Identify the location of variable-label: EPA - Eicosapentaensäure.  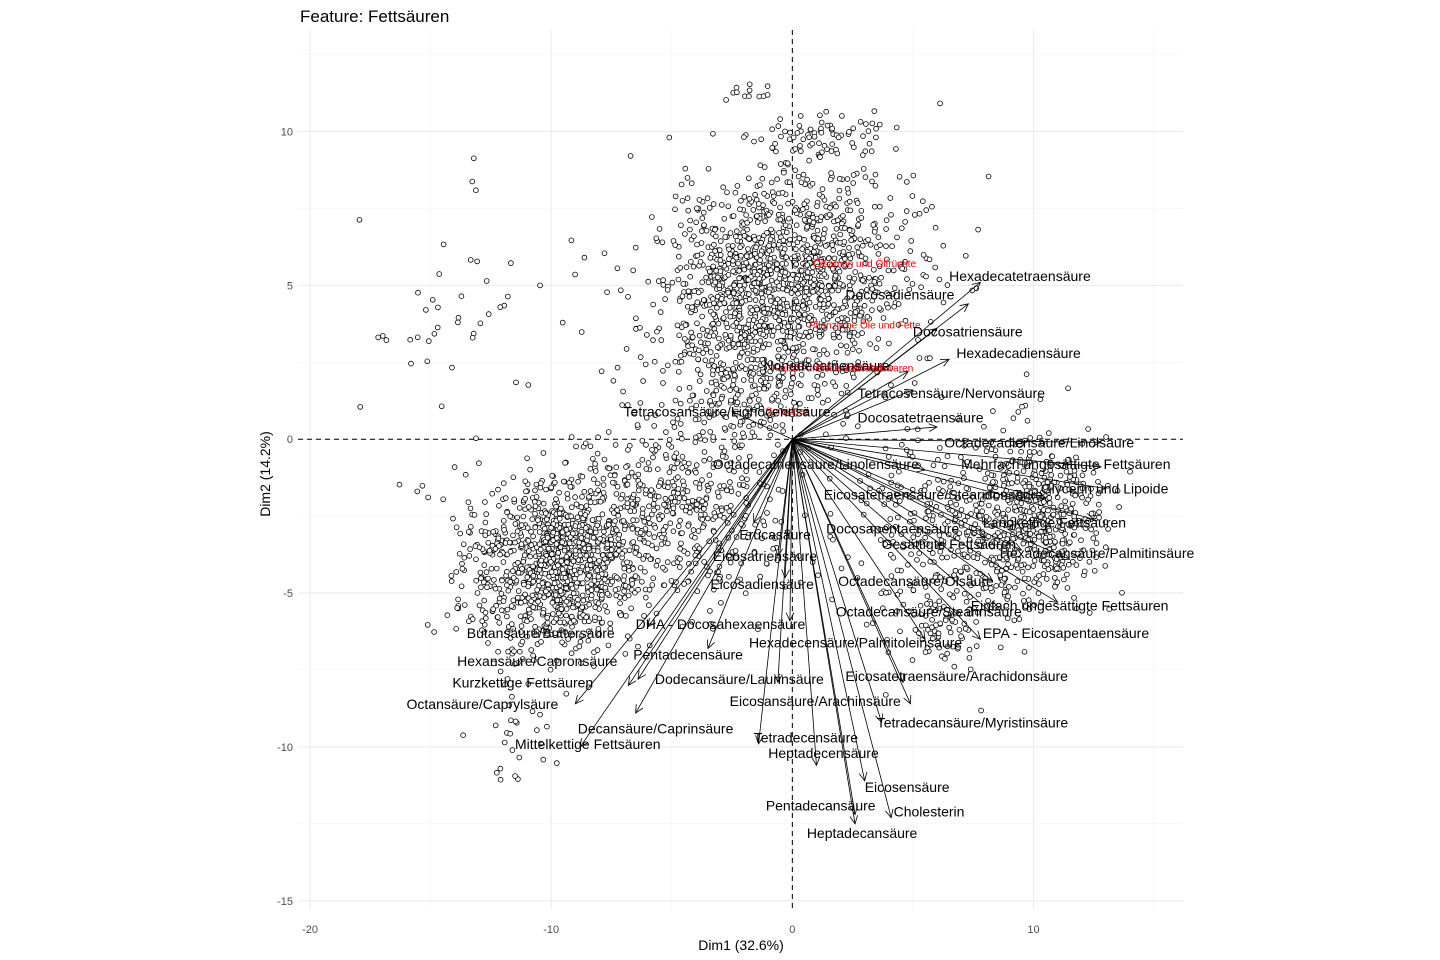
(1066, 633).